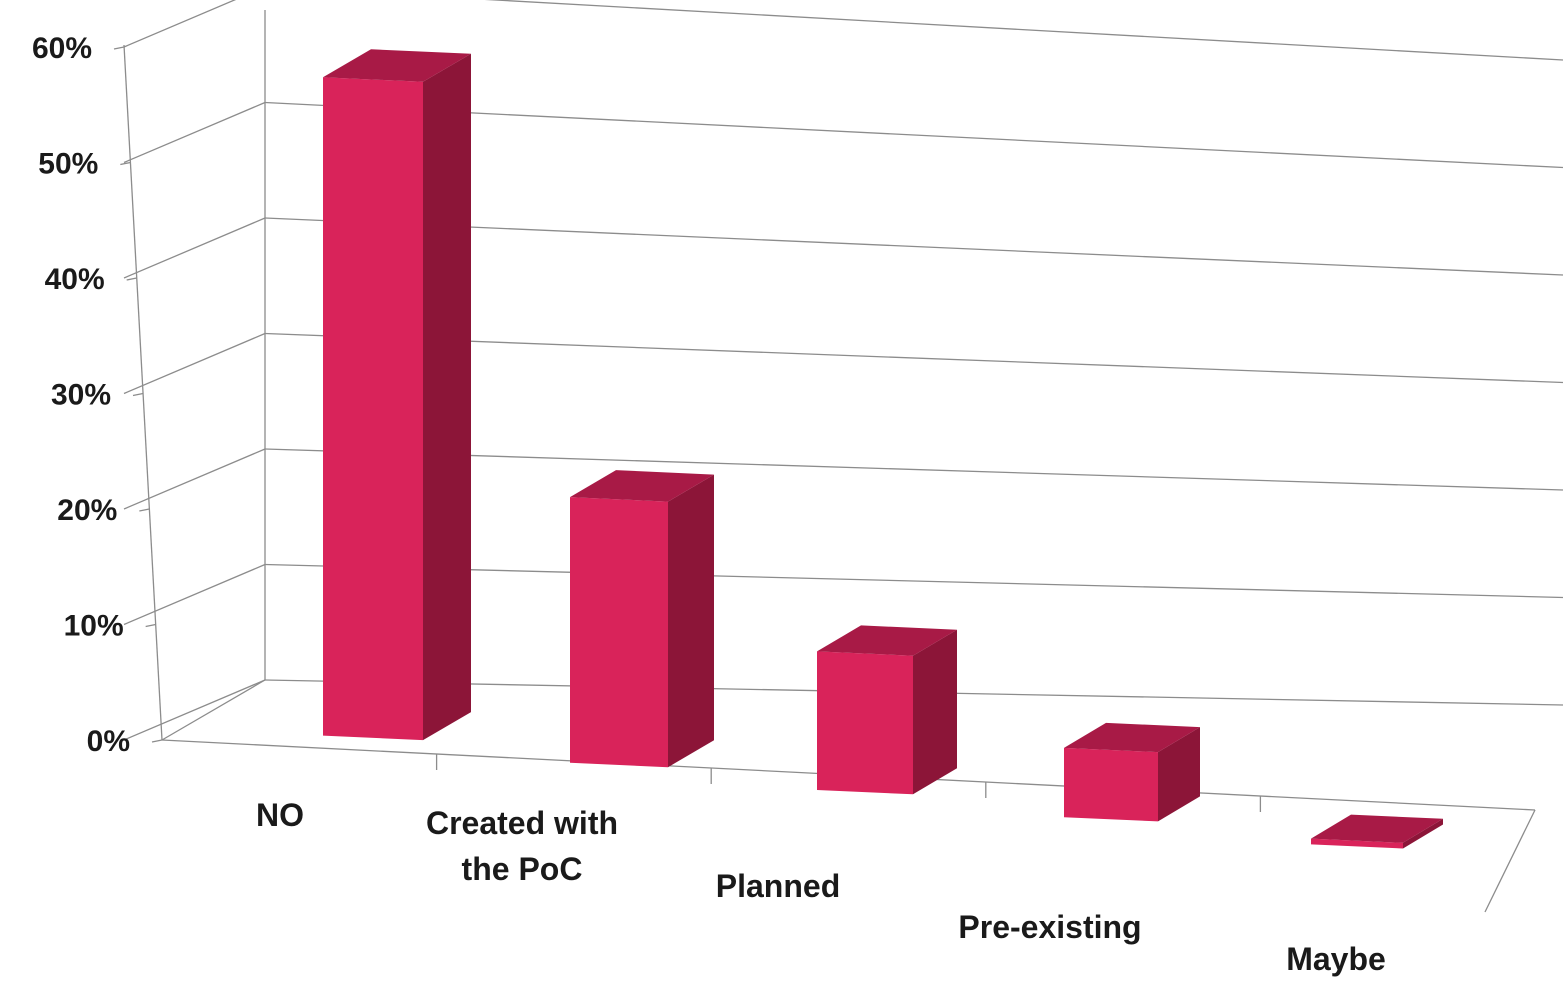  What do you see at coordinates (778, 886) in the screenshot?
I see `x-category-label: Planned` at bounding box center [778, 886].